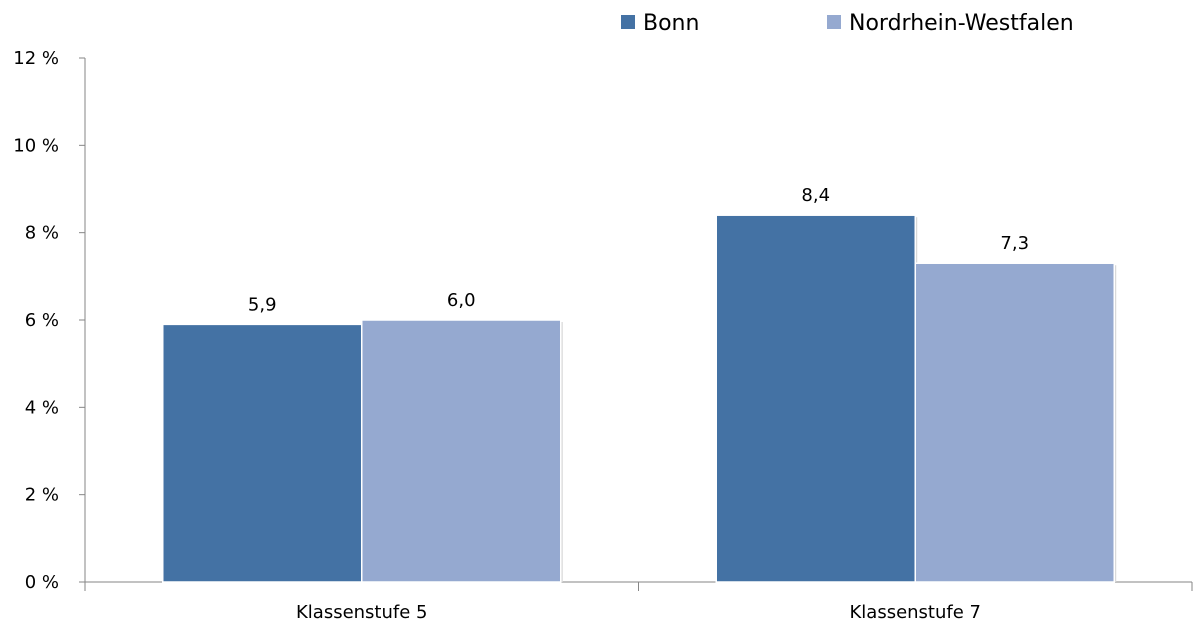 The width and height of the screenshot is (1198, 628). Describe the element at coordinates (42, 582) in the screenshot. I see `y-tick-label: 0 %` at that location.